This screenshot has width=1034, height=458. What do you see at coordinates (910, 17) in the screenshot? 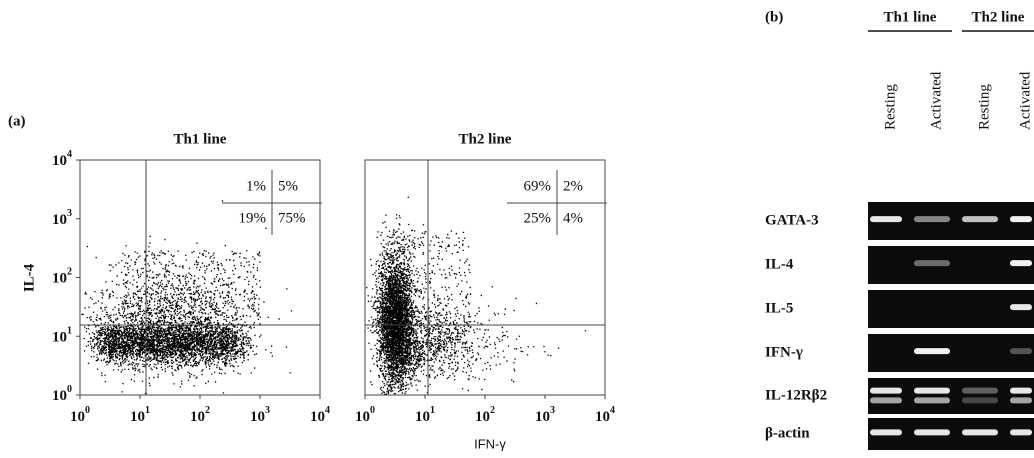
I see `group-label: Th1 line` at bounding box center [910, 17].